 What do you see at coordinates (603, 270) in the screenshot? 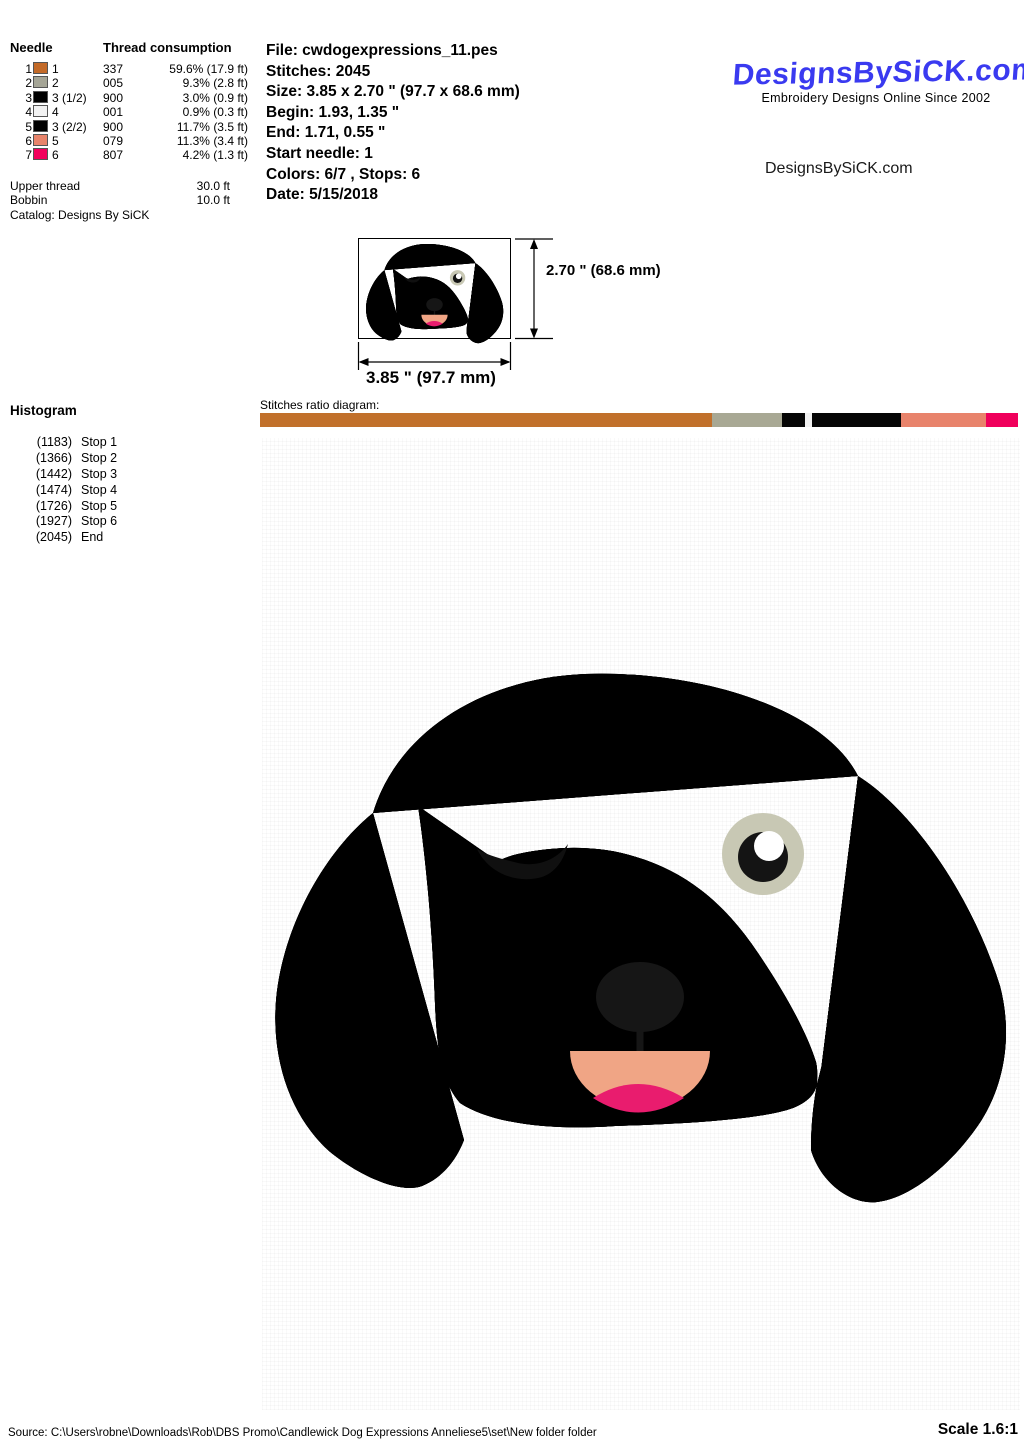
I see `height-dimension-label: 2.70 " (68.6 mm)` at bounding box center [603, 270].